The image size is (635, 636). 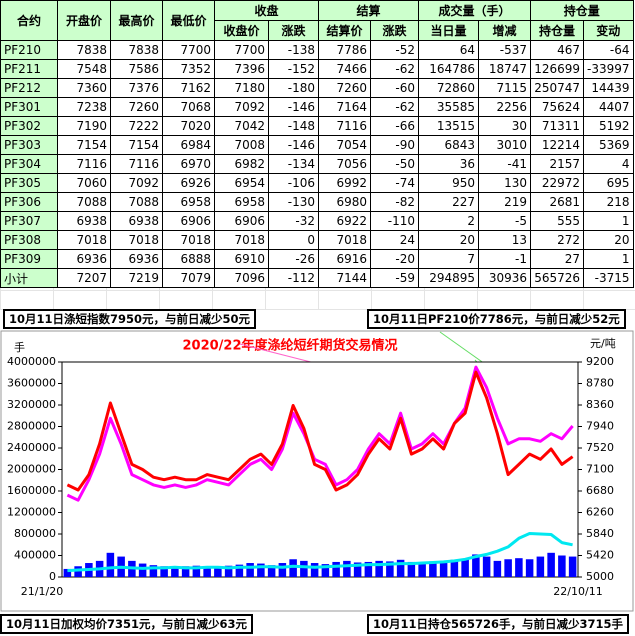 What do you see at coordinates (608, 183) in the screenshot?
I see `cell: 695` at bounding box center [608, 183].